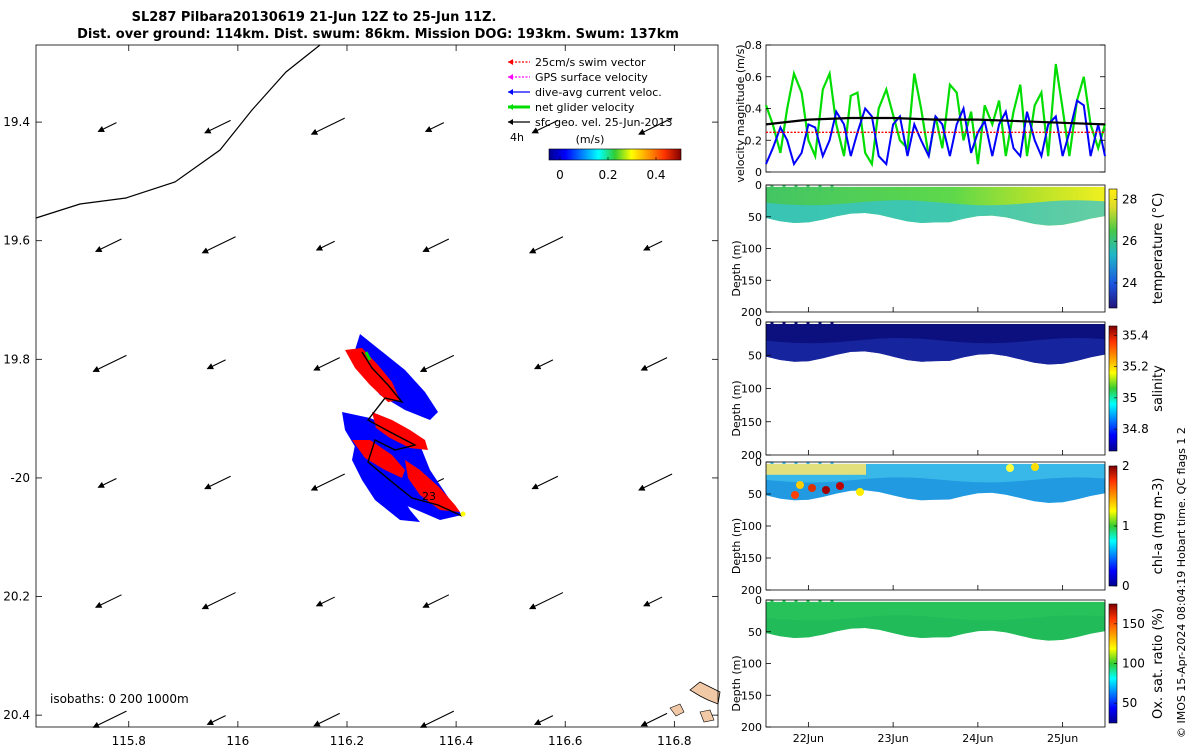 The image size is (1200, 750). Describe the element at coordinates (1129, 703) in the screenshot. I see `section-colorbar-tick-label: 50` at that location.